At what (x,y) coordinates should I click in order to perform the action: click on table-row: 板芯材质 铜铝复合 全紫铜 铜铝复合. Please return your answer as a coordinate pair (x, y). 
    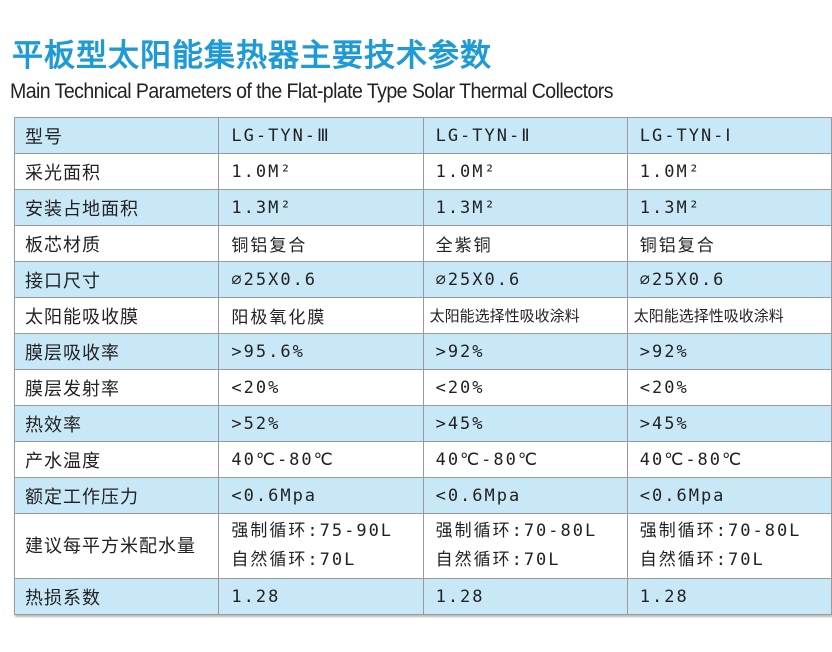
    Looking at the image, I should click on (422, 243).